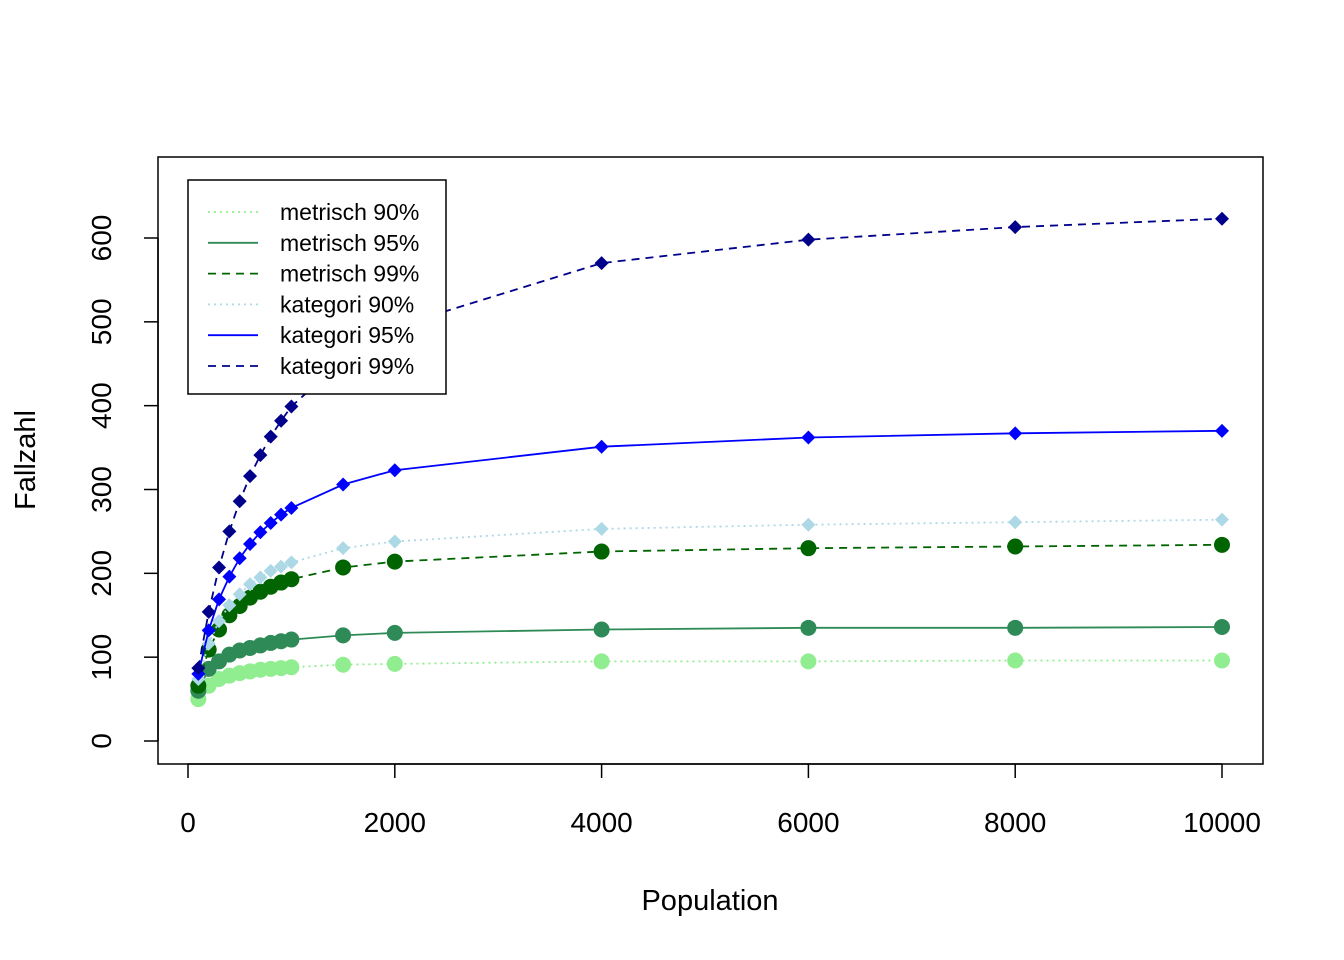  I want to click on x-axis-title: Population, so click(709, 901).